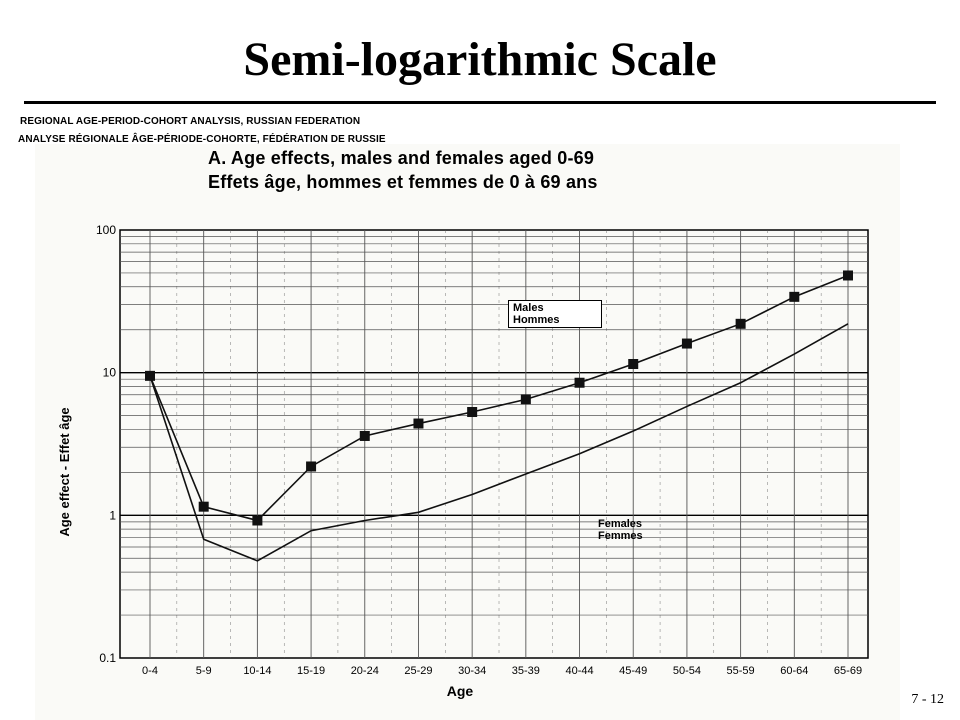 This screenshot has width=960, height=720. What do you see at coordinates (460, 691) in the screenshot?
I see `x-axis-label: Age` at bounding box center [460, 691].